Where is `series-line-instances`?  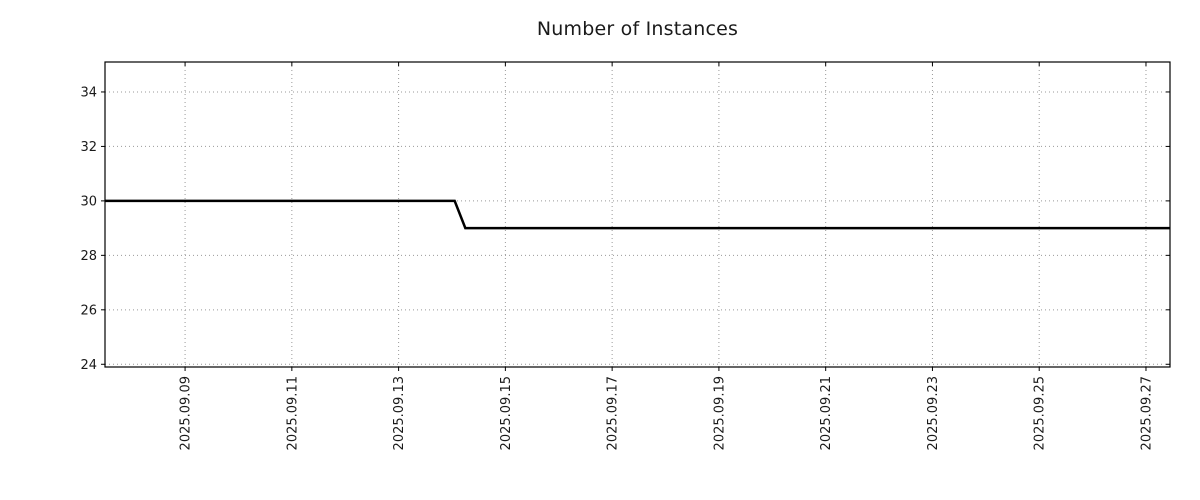 series-line-instances is located at coordinates (637, 214).